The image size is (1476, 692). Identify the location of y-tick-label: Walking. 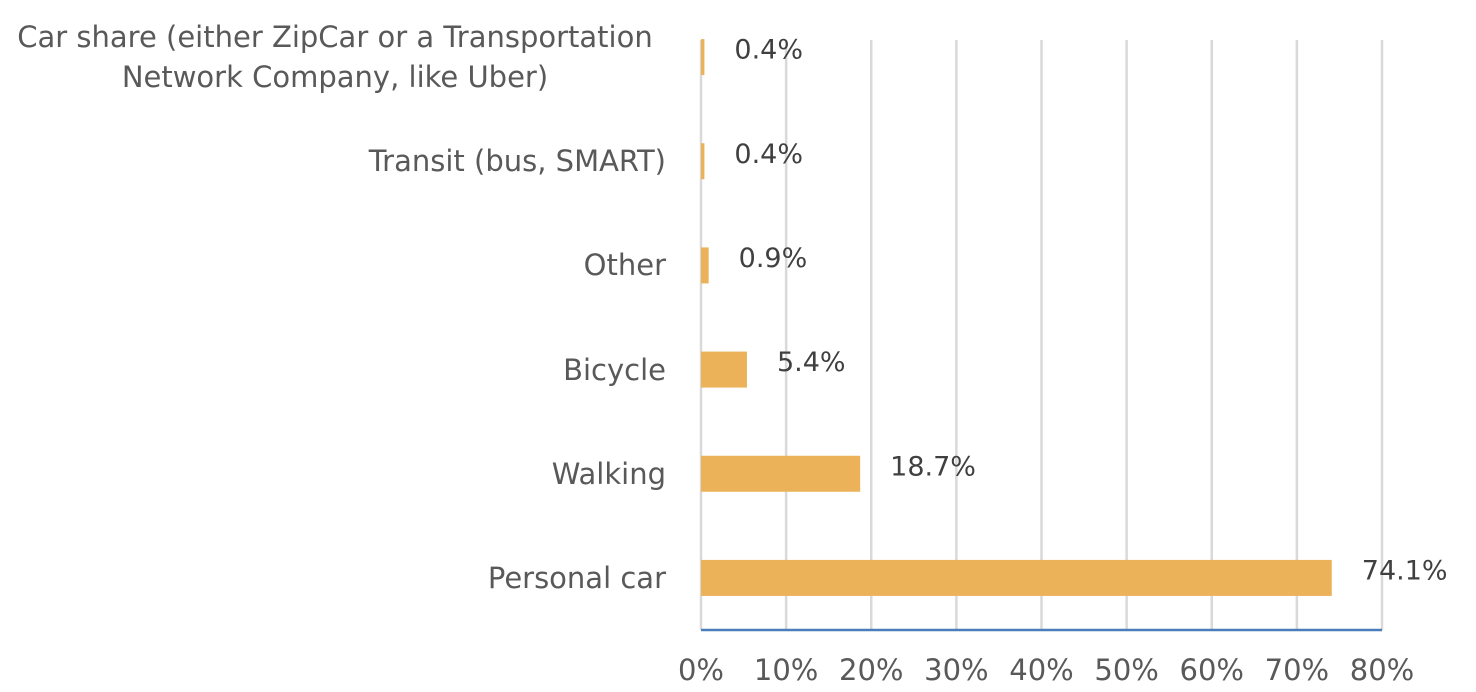
(608, 473).